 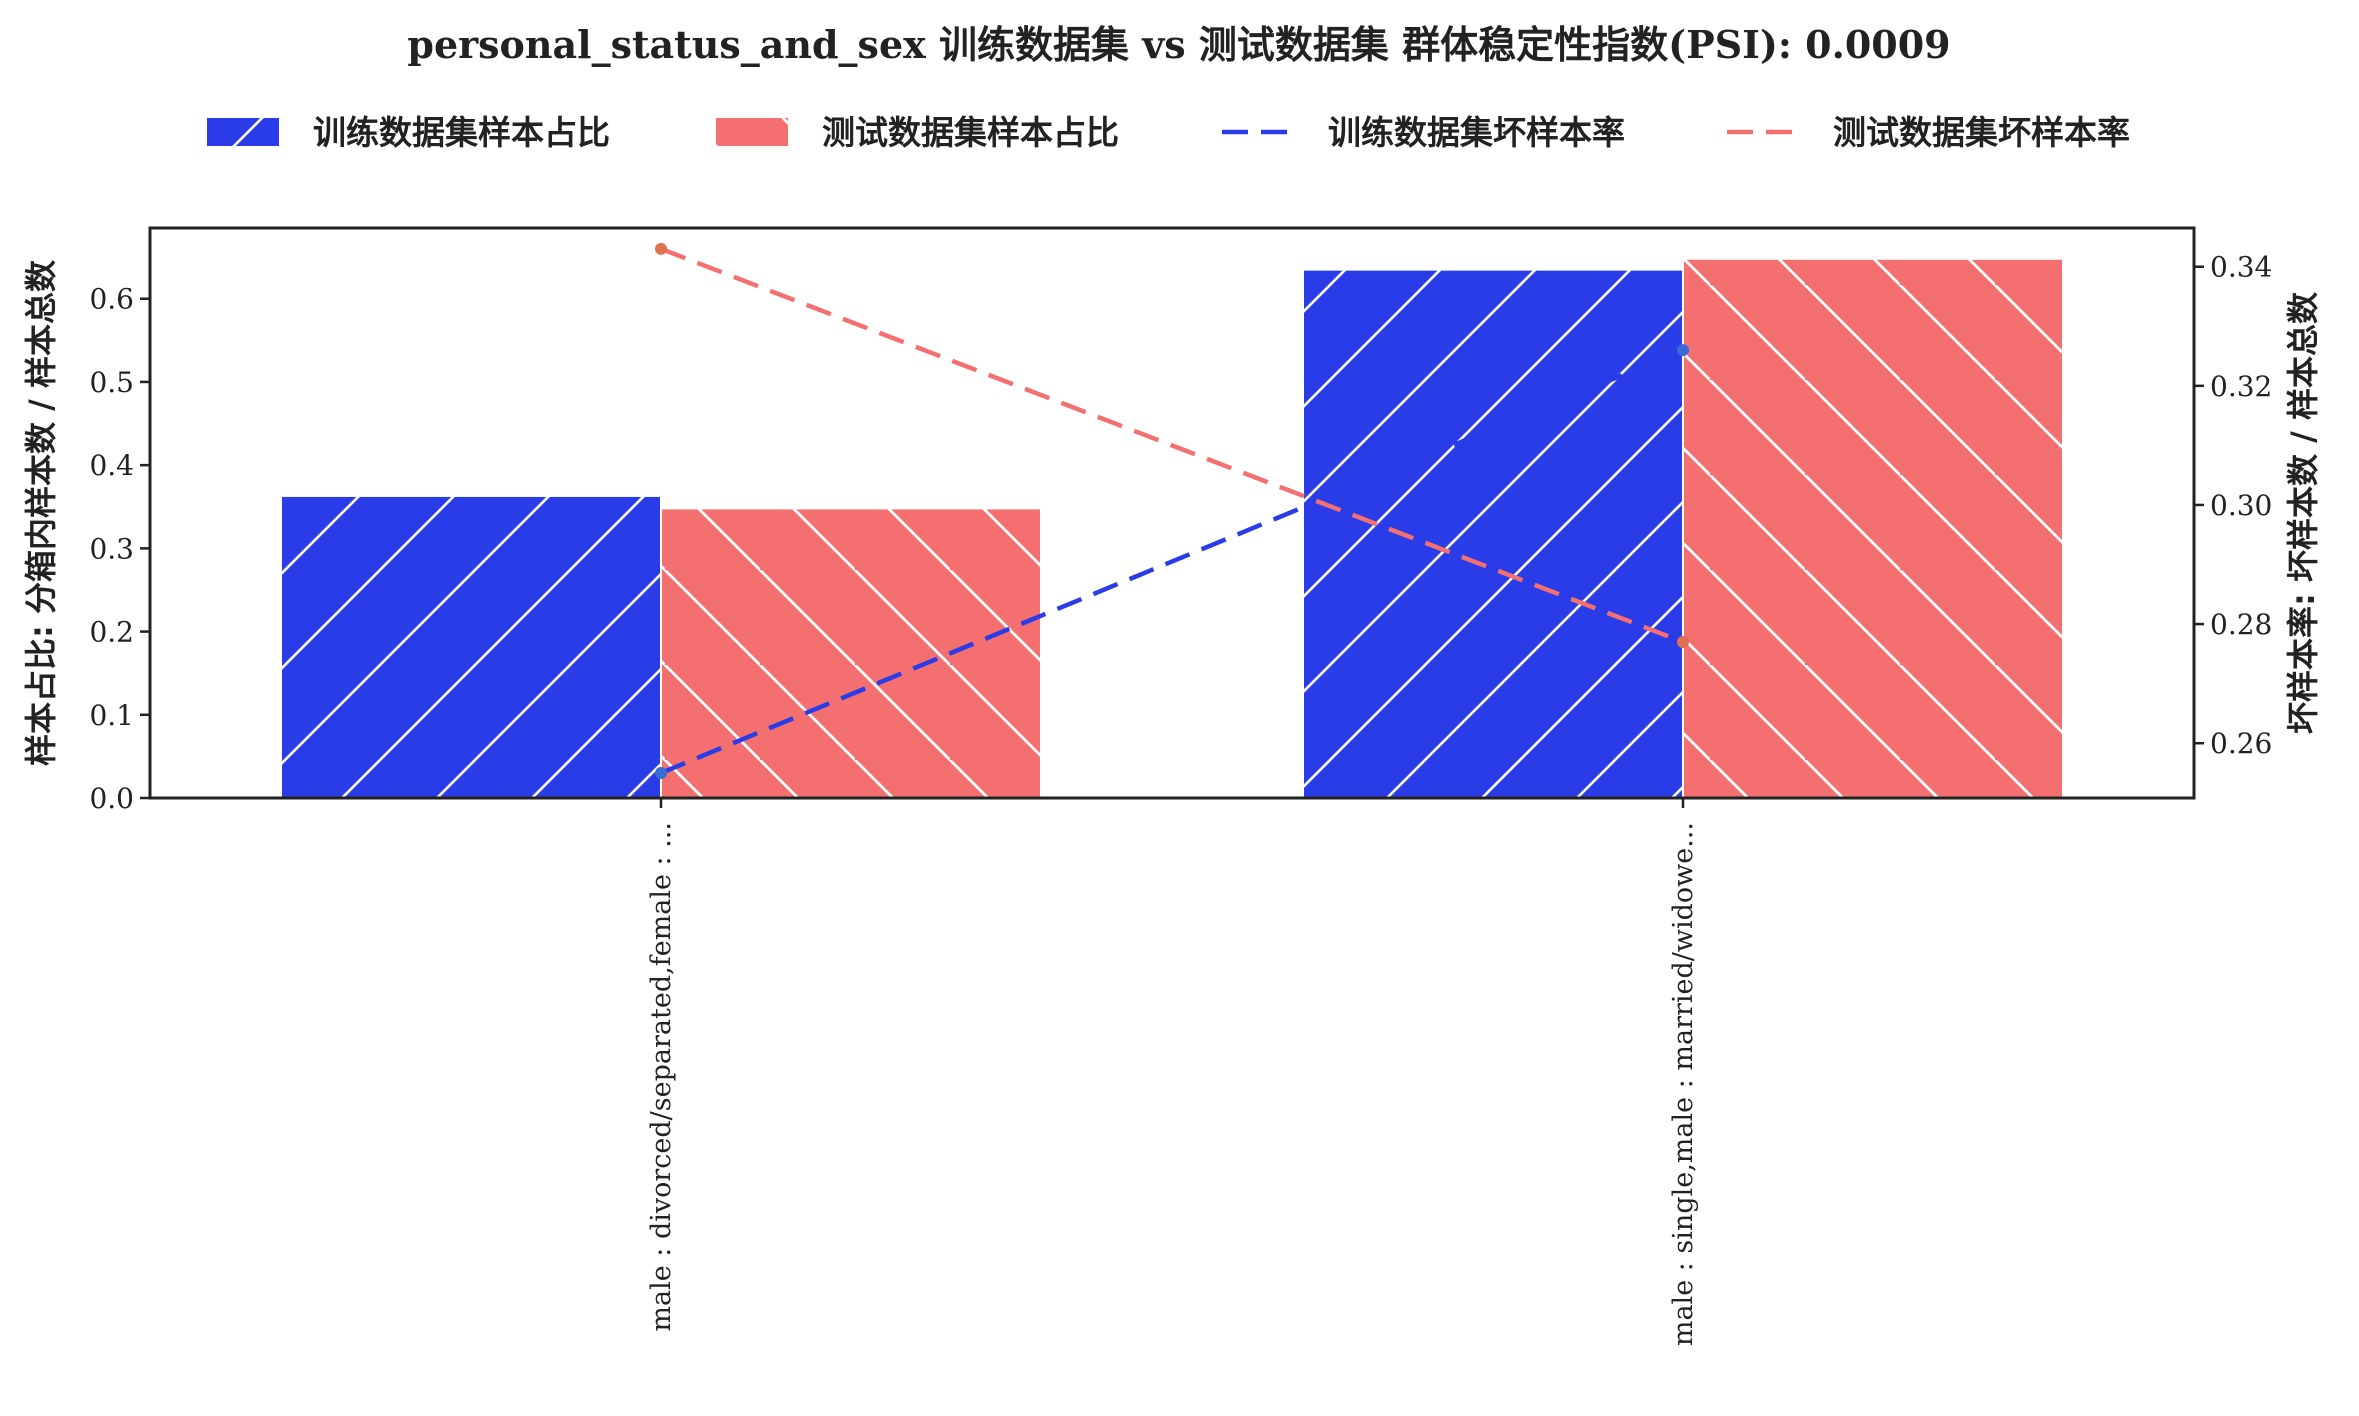 What do you see at coordinates (2241, 505) in the screenshot?
I see `y2tick-label-2: 0.30` at bounding box center [2241, 505].